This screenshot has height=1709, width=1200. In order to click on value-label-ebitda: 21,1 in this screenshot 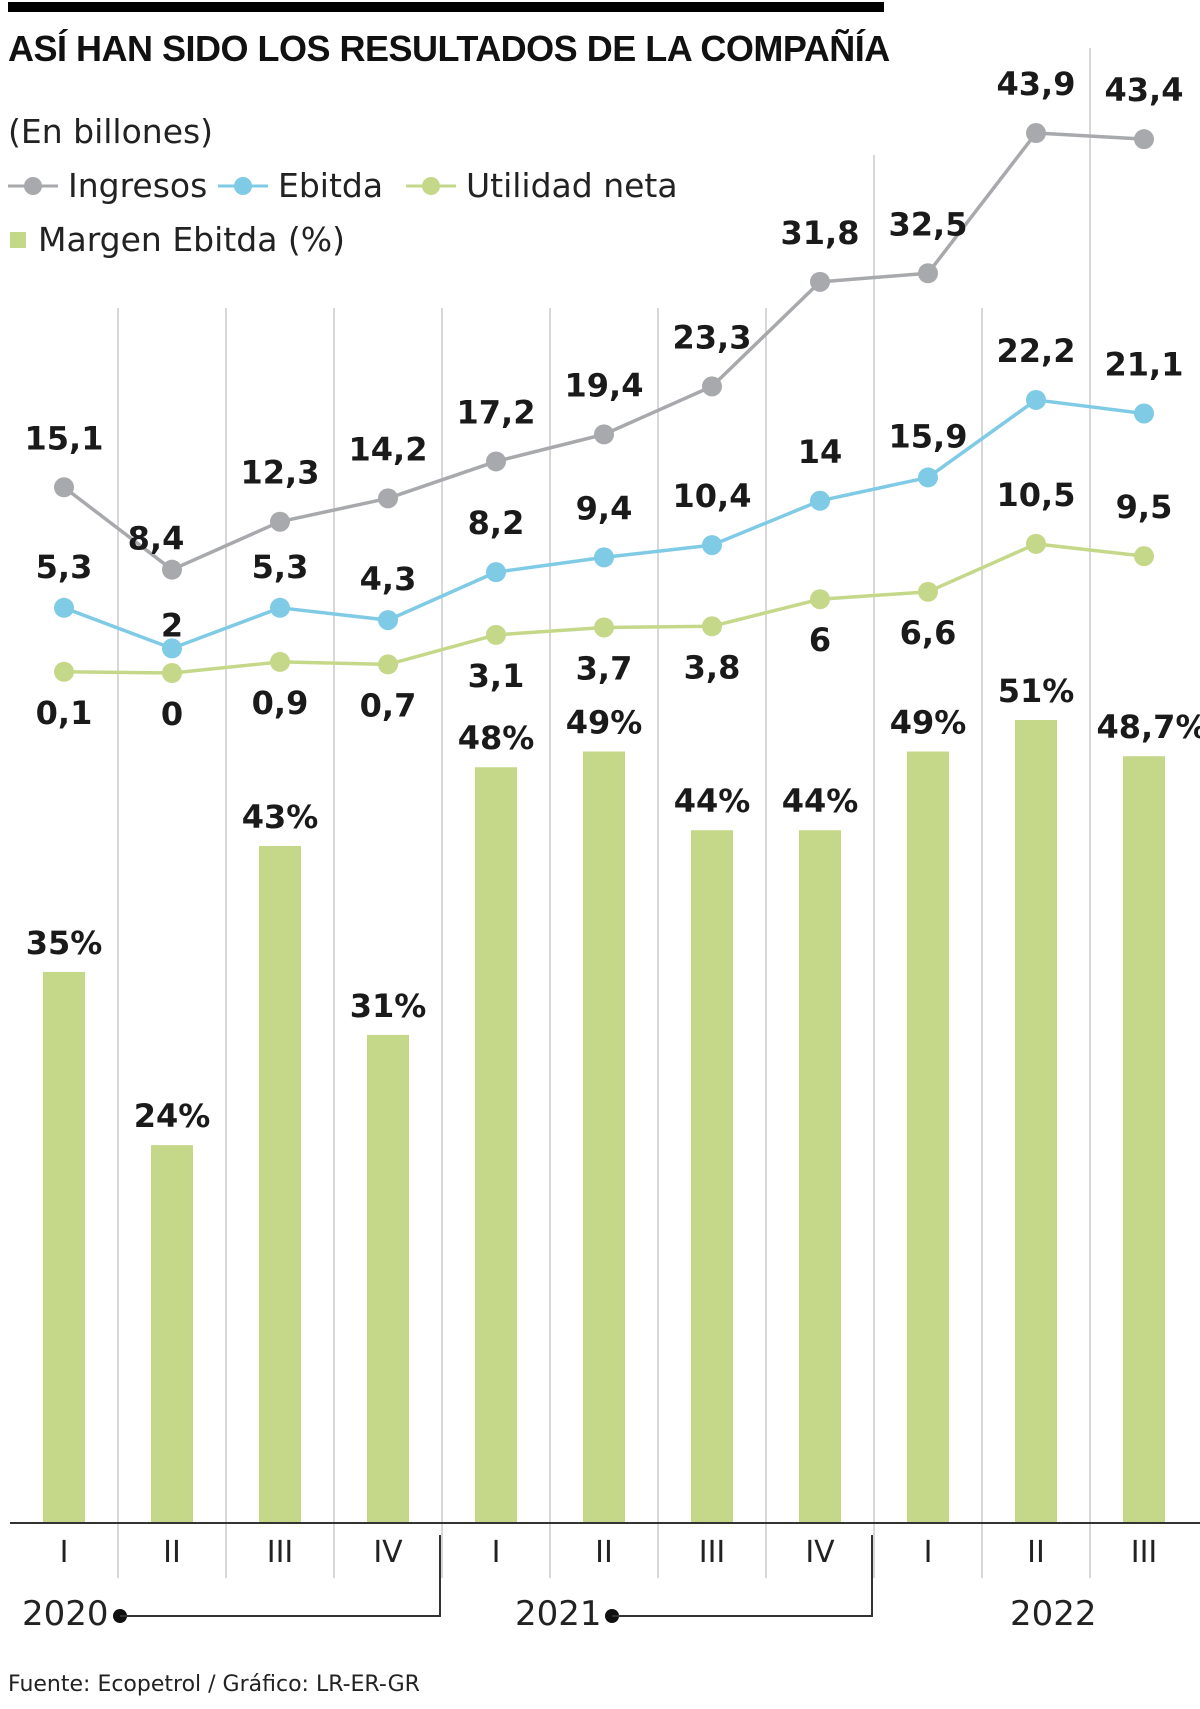, I will do `click(1144, 364)`.